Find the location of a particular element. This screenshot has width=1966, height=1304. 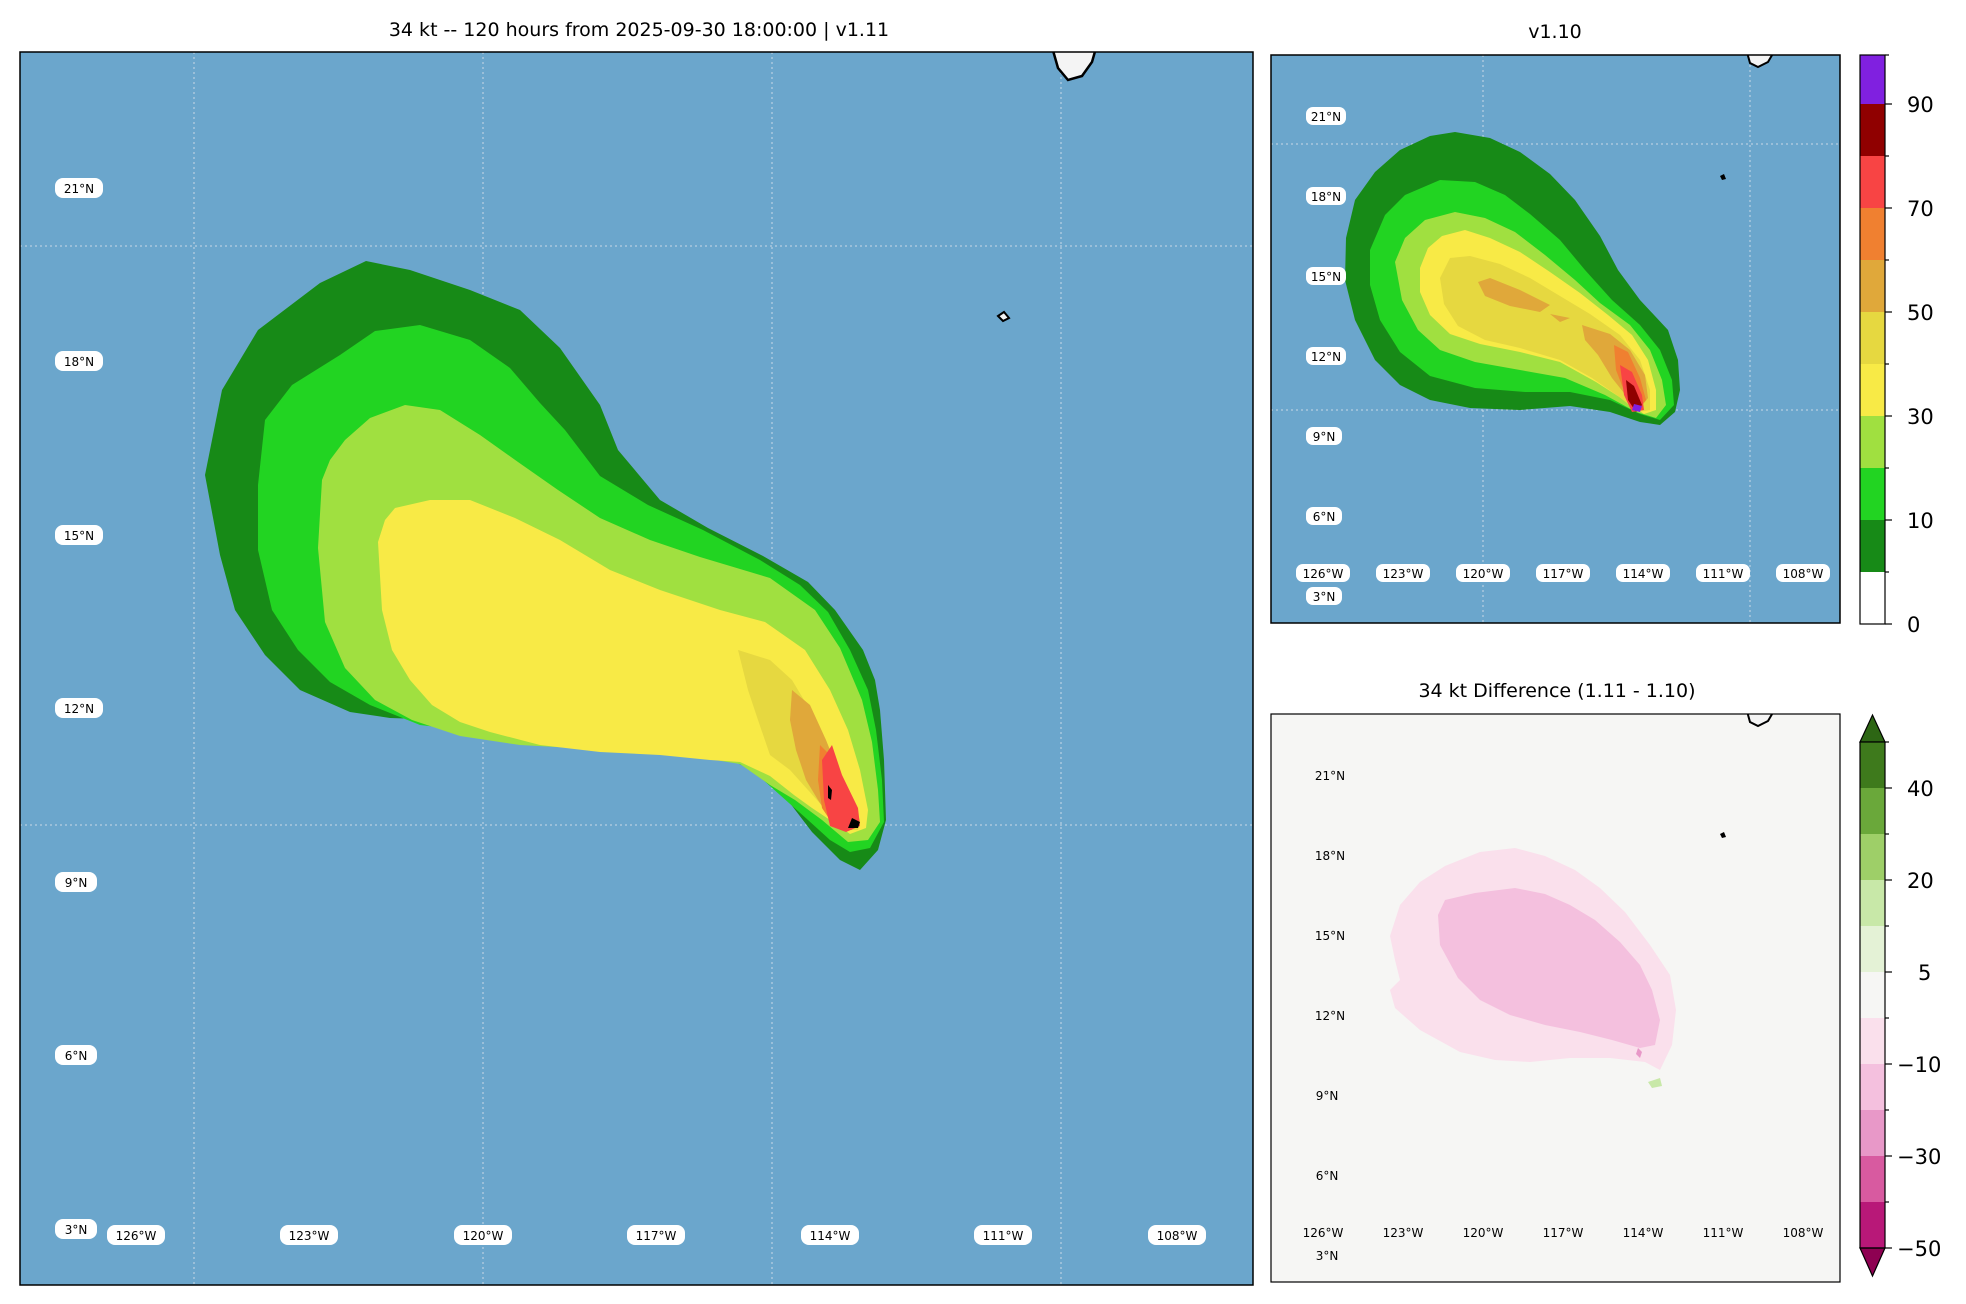

diff-lon-label: 114°W is located at coordinates (1643, 1233).